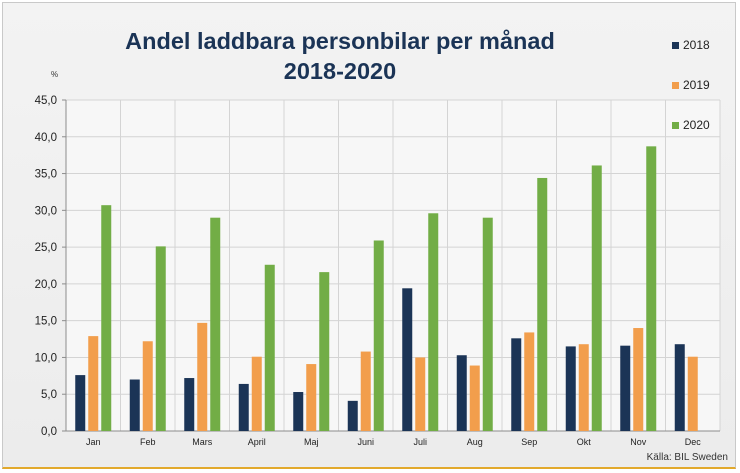  What do you see at coordinates (433, 322) in the screenshot?
I see `bar-2020-juli` at bounding box center [433, 322].